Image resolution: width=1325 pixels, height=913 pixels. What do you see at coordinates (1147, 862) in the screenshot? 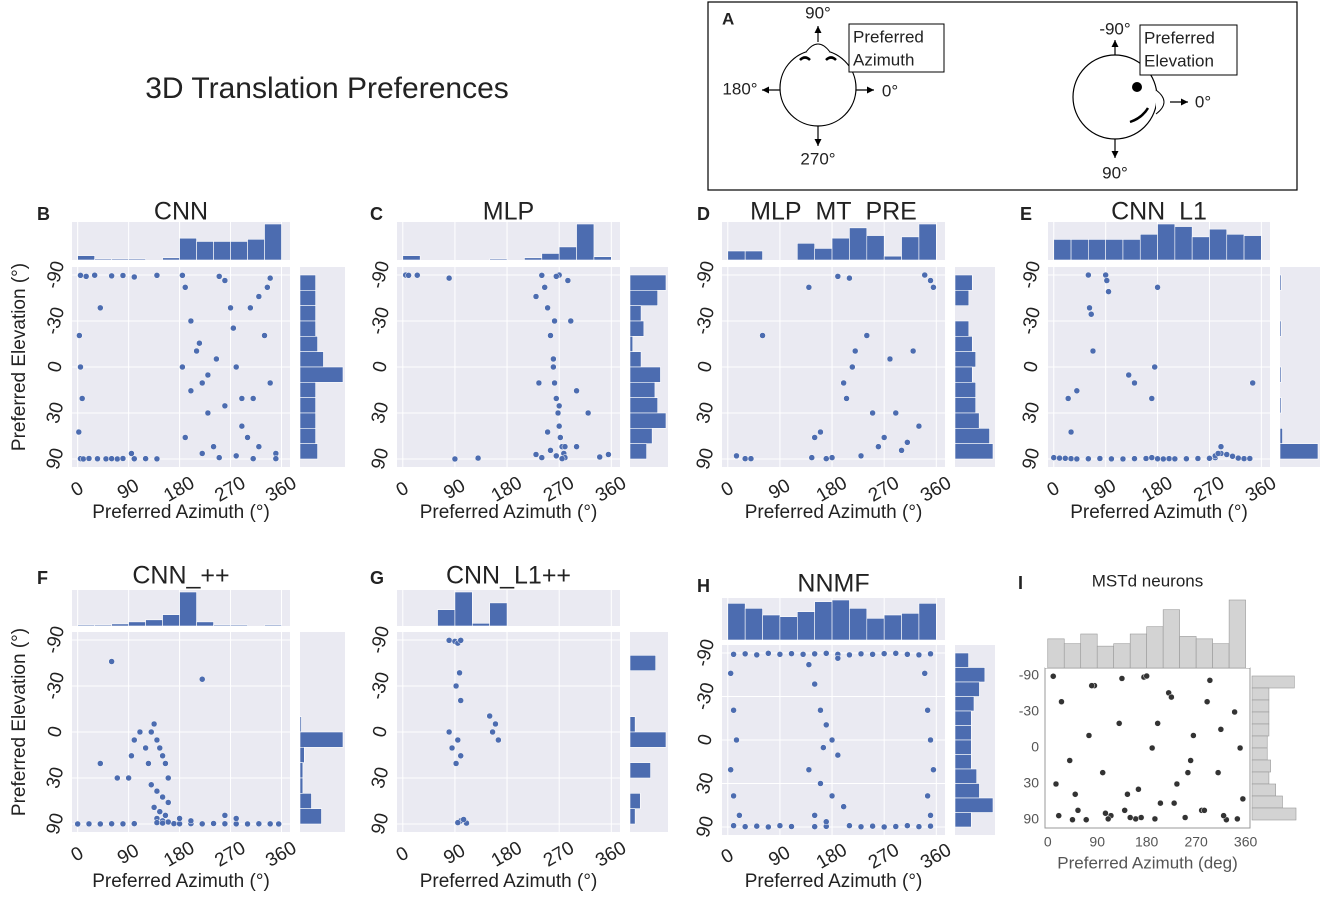
I see `x-axis-label: Preferred Azimuth (deg)` at bounding box center [1147, 862].